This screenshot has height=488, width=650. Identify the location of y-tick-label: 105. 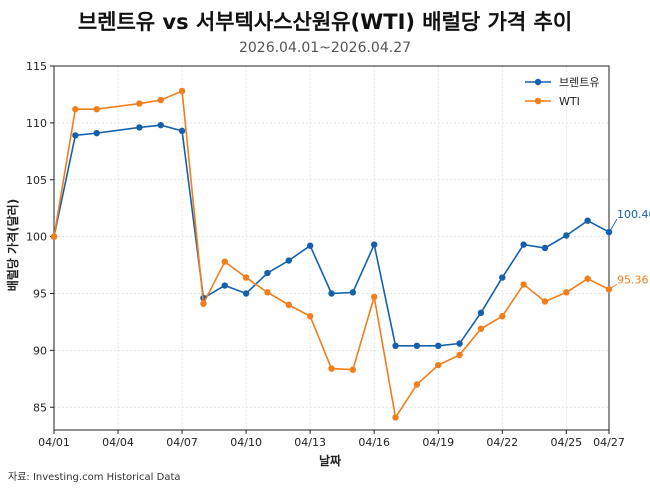
(36, 180).